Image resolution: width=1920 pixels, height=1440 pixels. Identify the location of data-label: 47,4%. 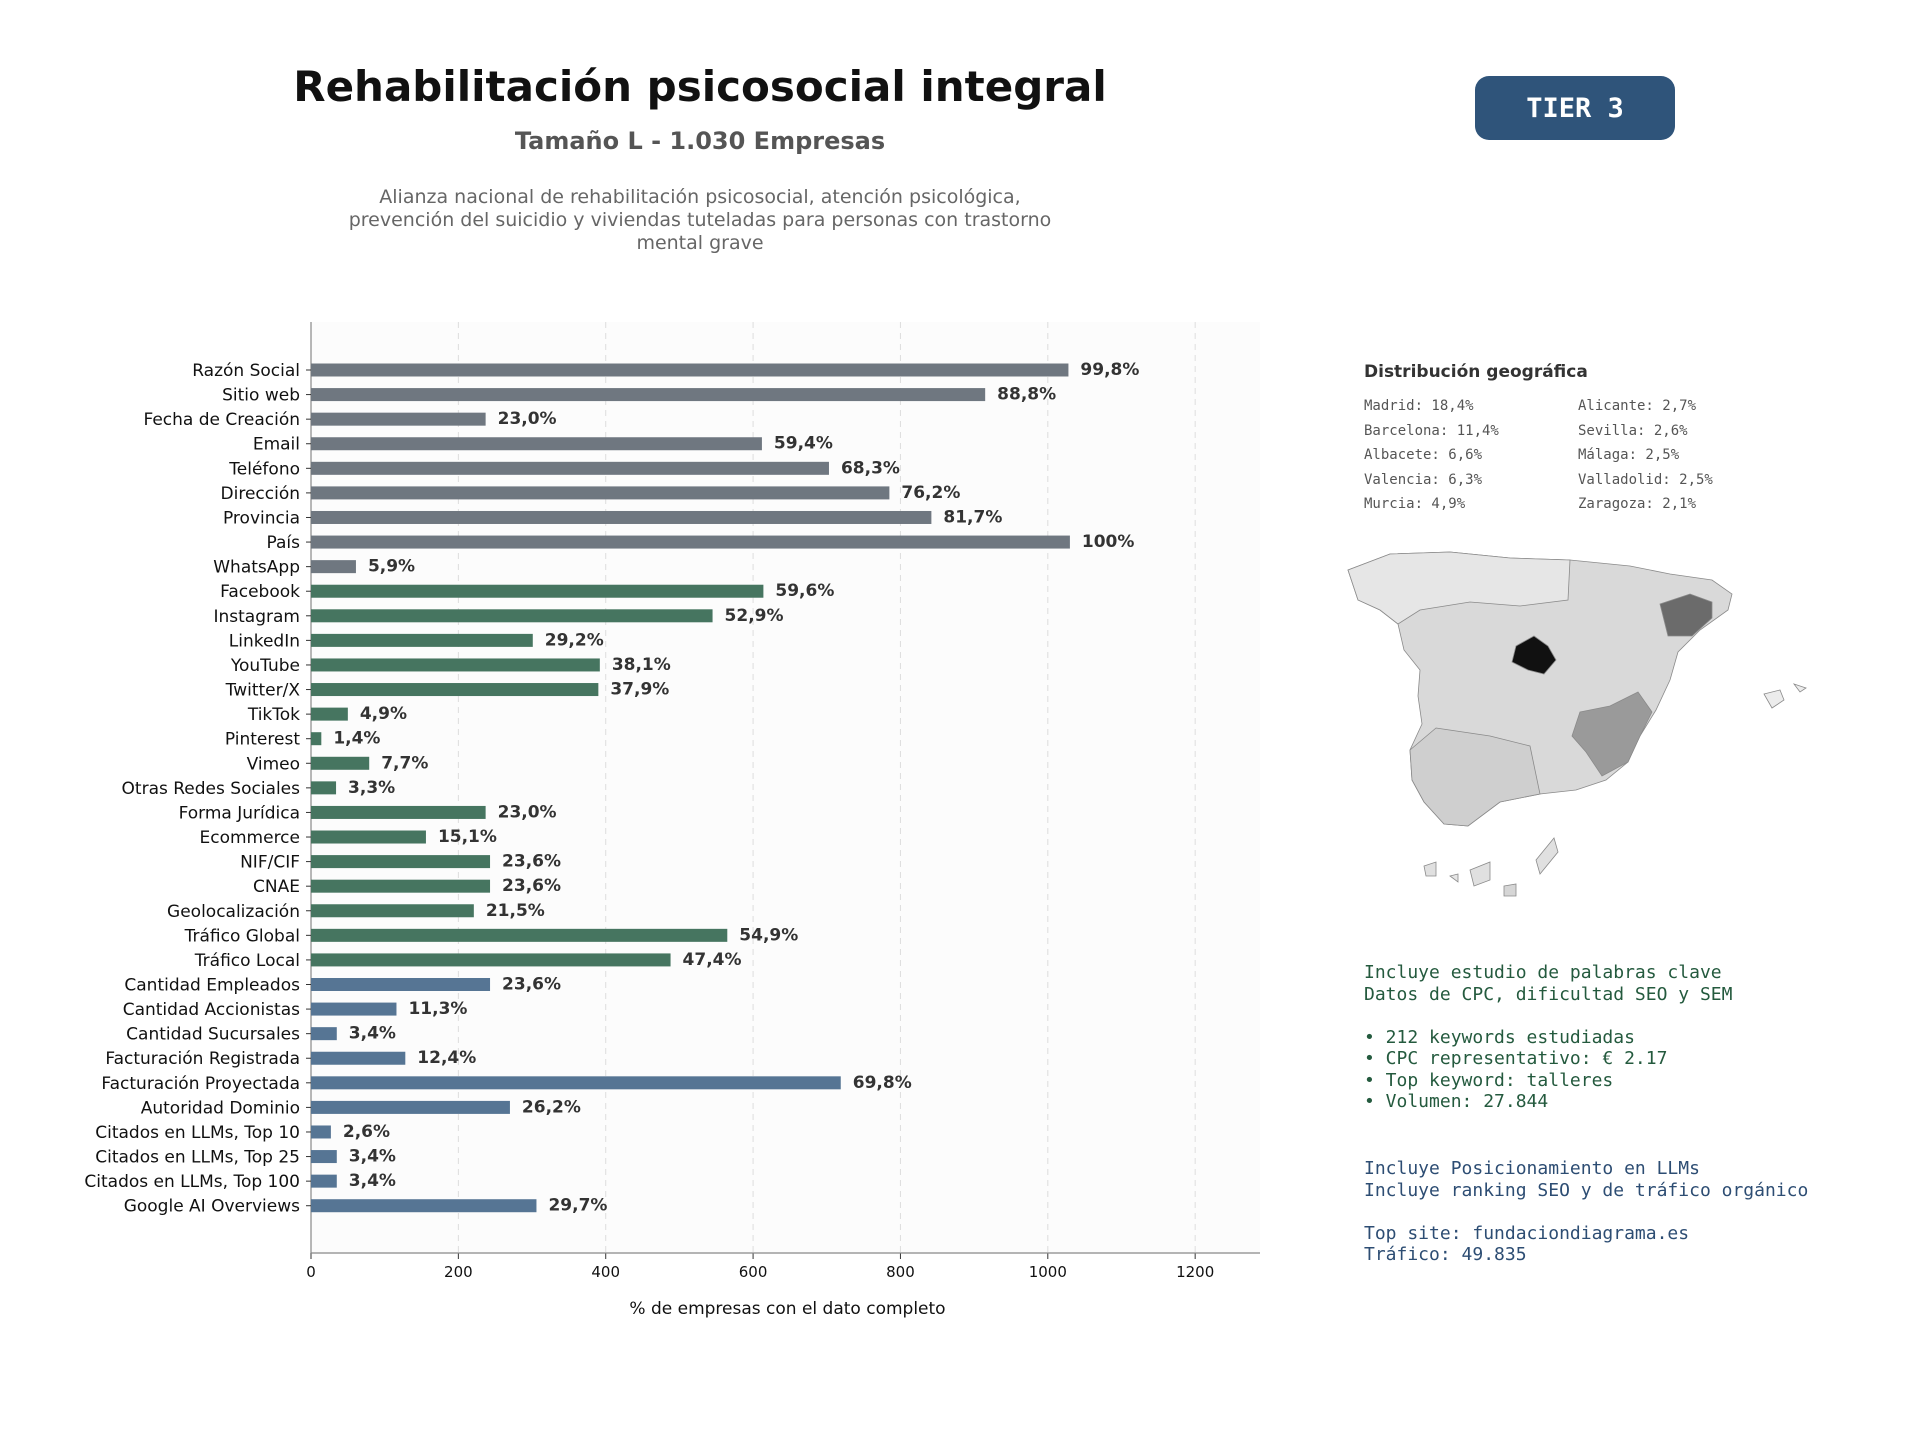
(712, 960).